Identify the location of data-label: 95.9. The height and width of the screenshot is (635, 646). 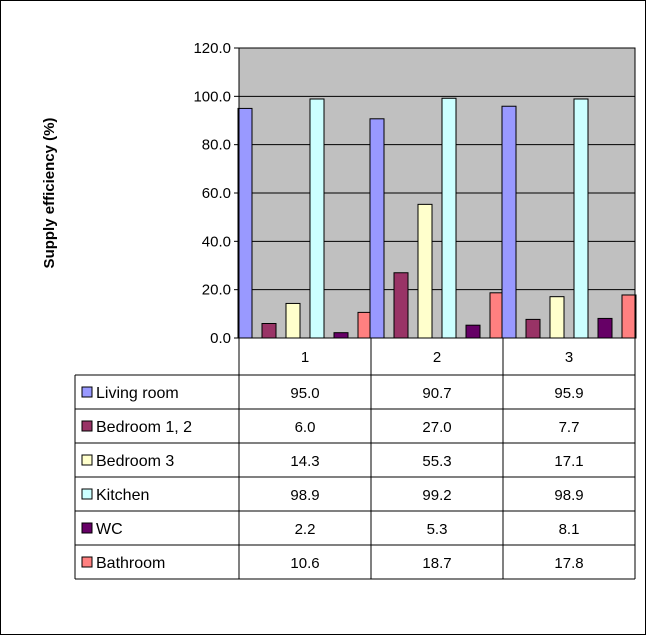
(568, 393).